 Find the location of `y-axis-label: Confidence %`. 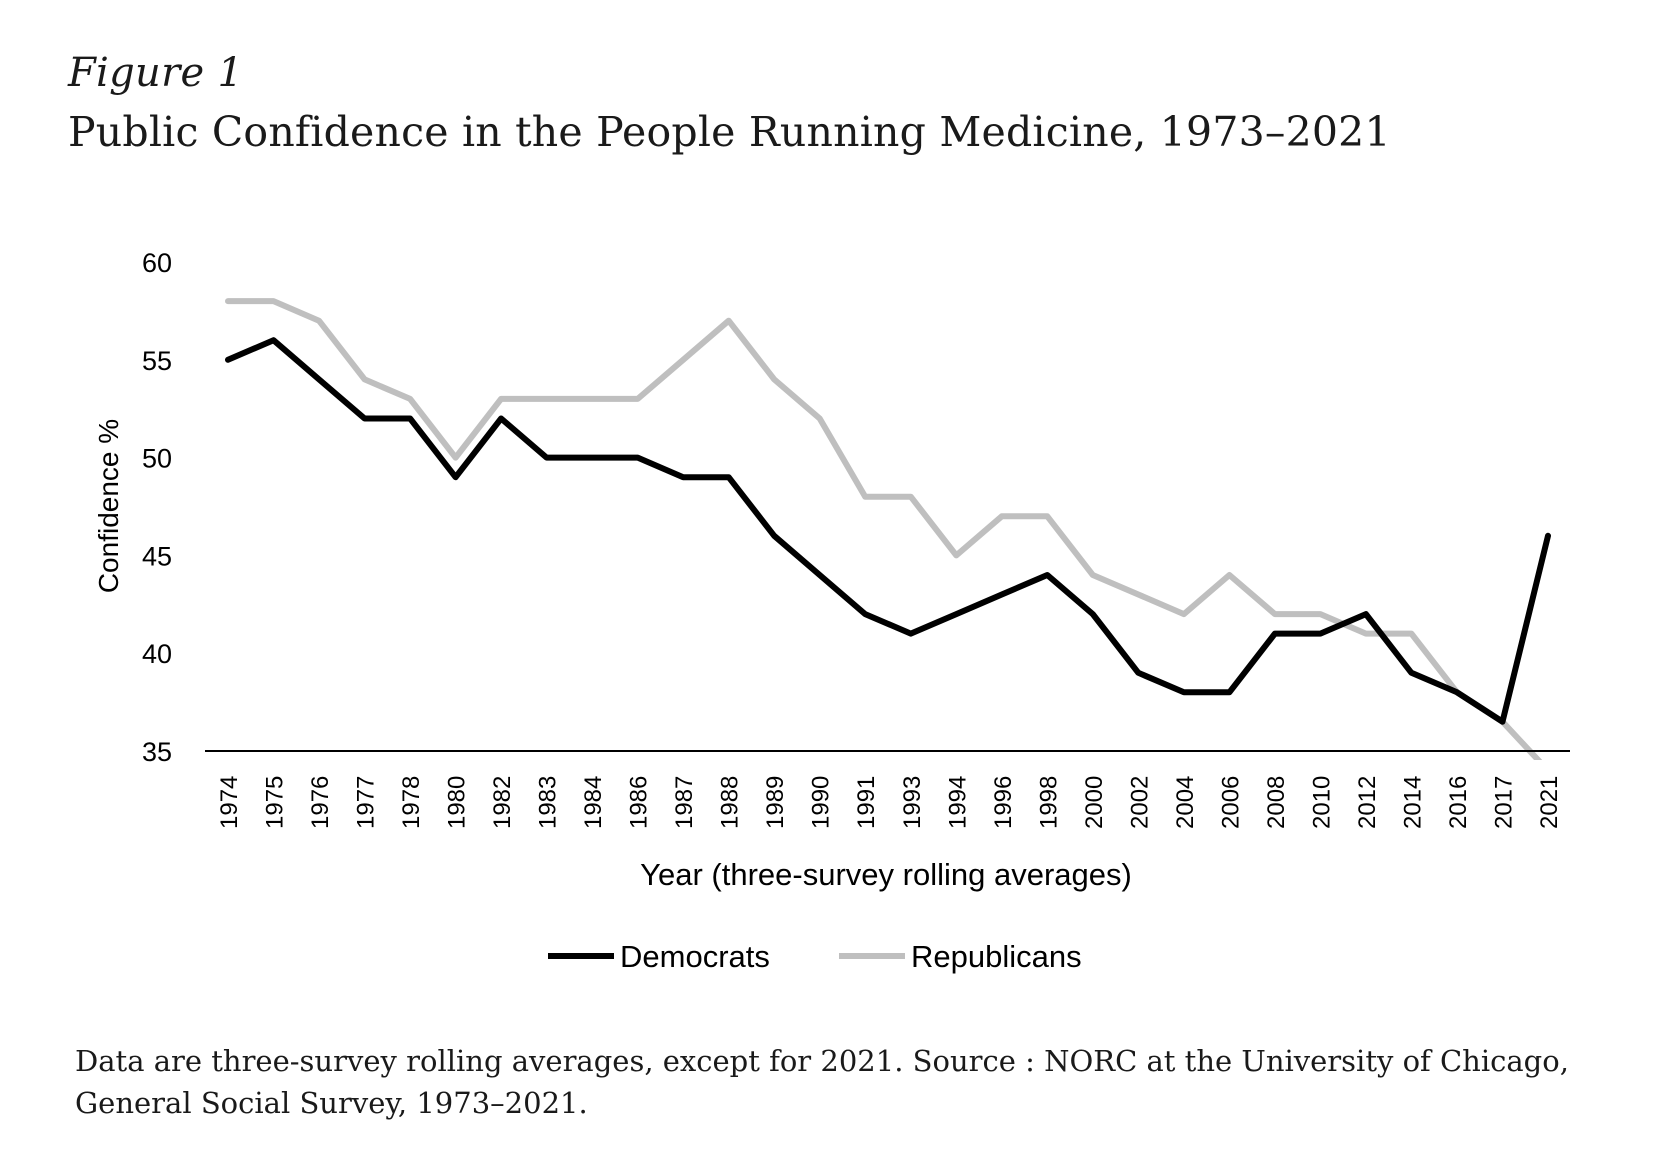

y-axis-label: Confidence % is located at coordinates (108, 506).